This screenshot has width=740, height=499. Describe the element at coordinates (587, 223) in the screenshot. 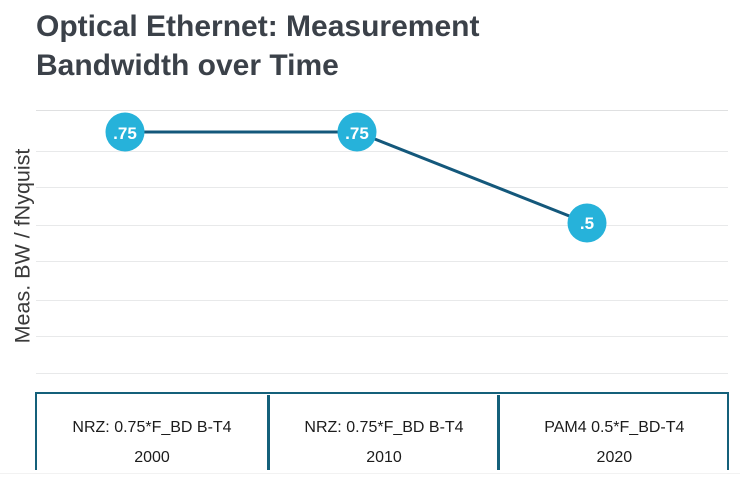

I see `svg-text: .5` at that location.